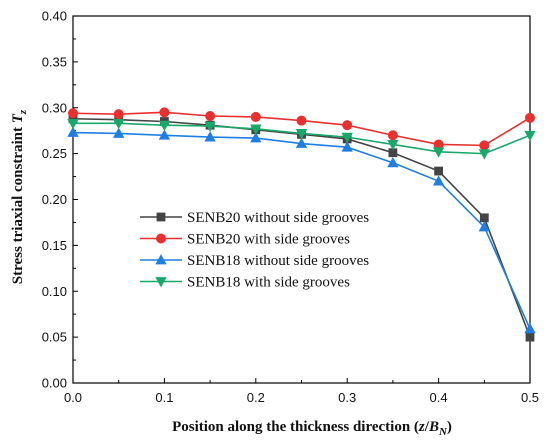 This screenshot has width=550, height=443. Describe the element at coordinates (54, 291) in the screenshot. I see `y-tick-label: 0.10` at that location.